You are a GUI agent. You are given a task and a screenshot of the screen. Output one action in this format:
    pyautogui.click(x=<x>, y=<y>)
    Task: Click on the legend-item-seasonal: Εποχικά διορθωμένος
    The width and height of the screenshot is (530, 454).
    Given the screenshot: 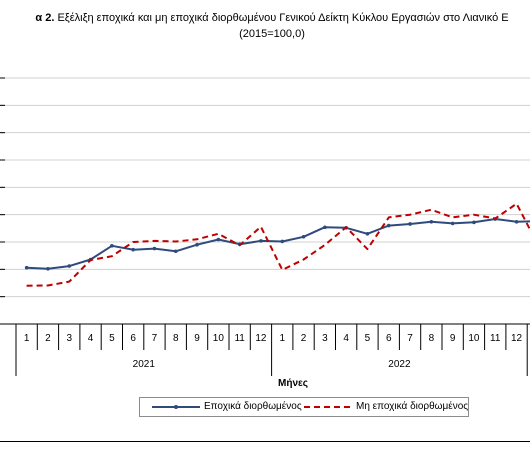 What is the action you would take?
    pyautogui.click(x=227, y=406)
    